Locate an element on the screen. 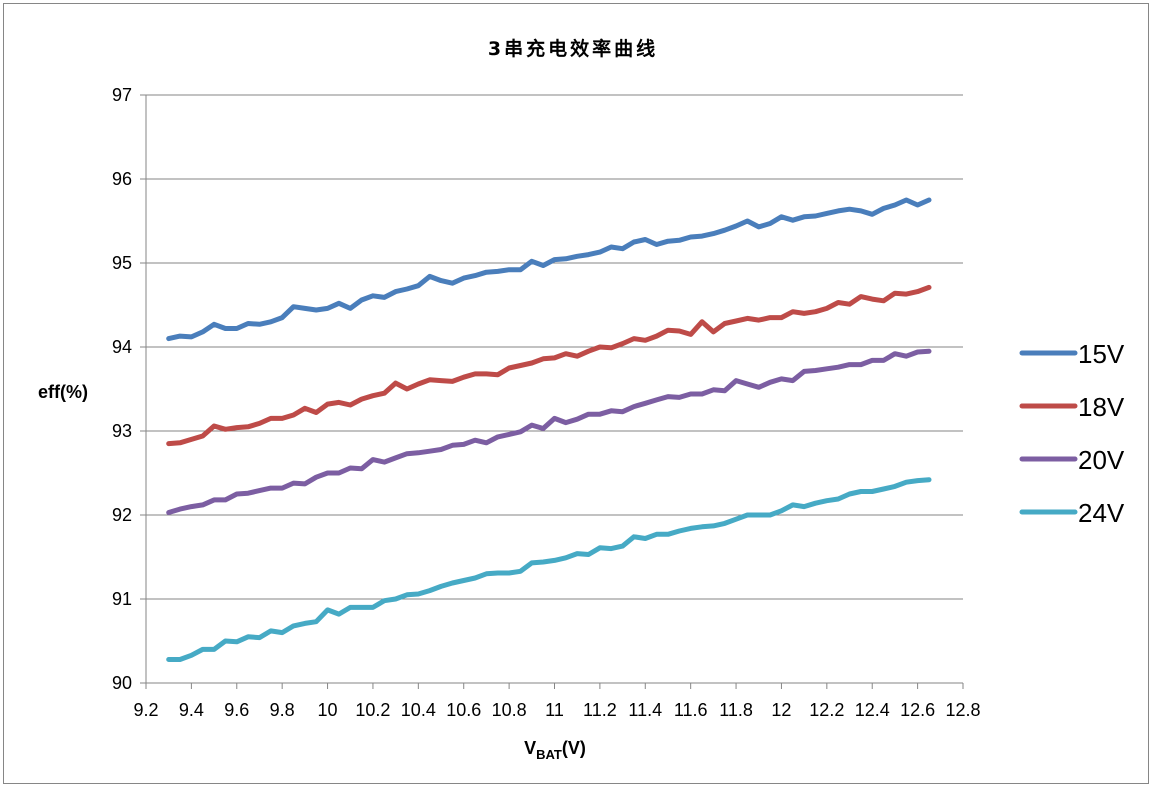 The height and width of the screenshot is (789, 1154). legend-label-15V: 15V is located at coordinates (1101, 354).